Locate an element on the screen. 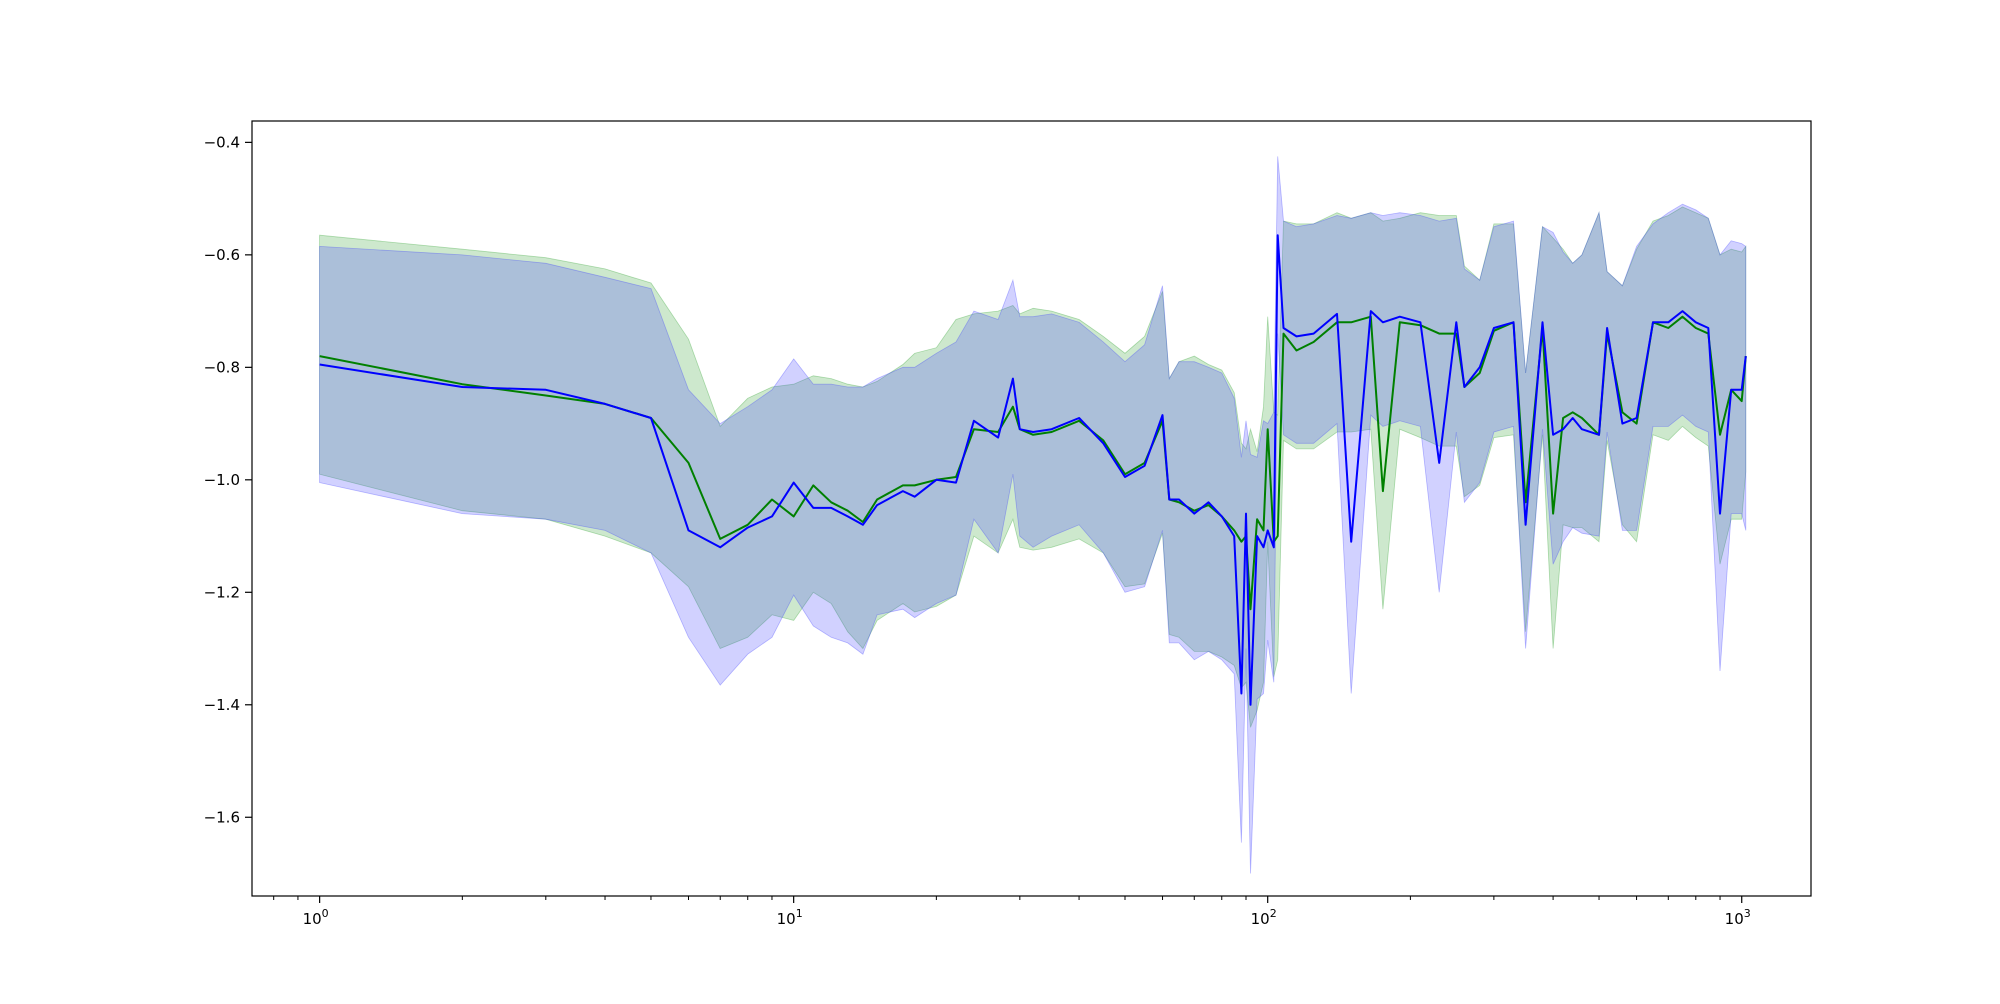 This screenshot has height=1004, width=2000. x-tick-label: 10¹ is located at coordinates (790, 917).